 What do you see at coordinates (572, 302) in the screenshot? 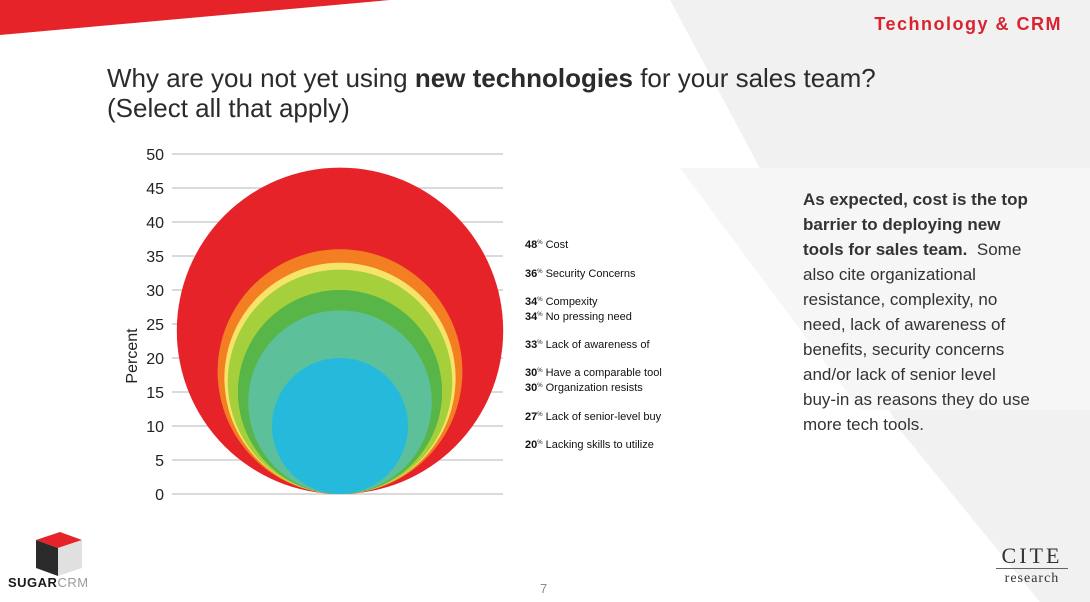
I see `data-label-name: Compexity` at bounding box center [572, 302].